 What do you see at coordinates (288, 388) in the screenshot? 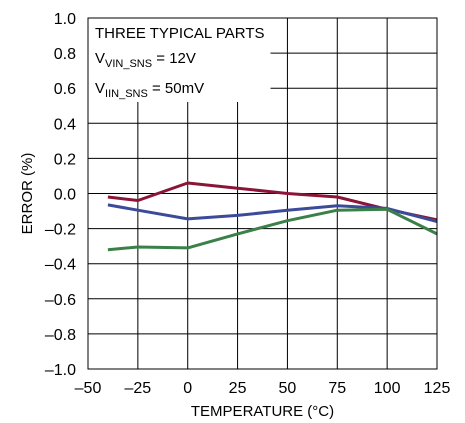
I see `x-tick-label: 50` at bounding box center [288, 388].